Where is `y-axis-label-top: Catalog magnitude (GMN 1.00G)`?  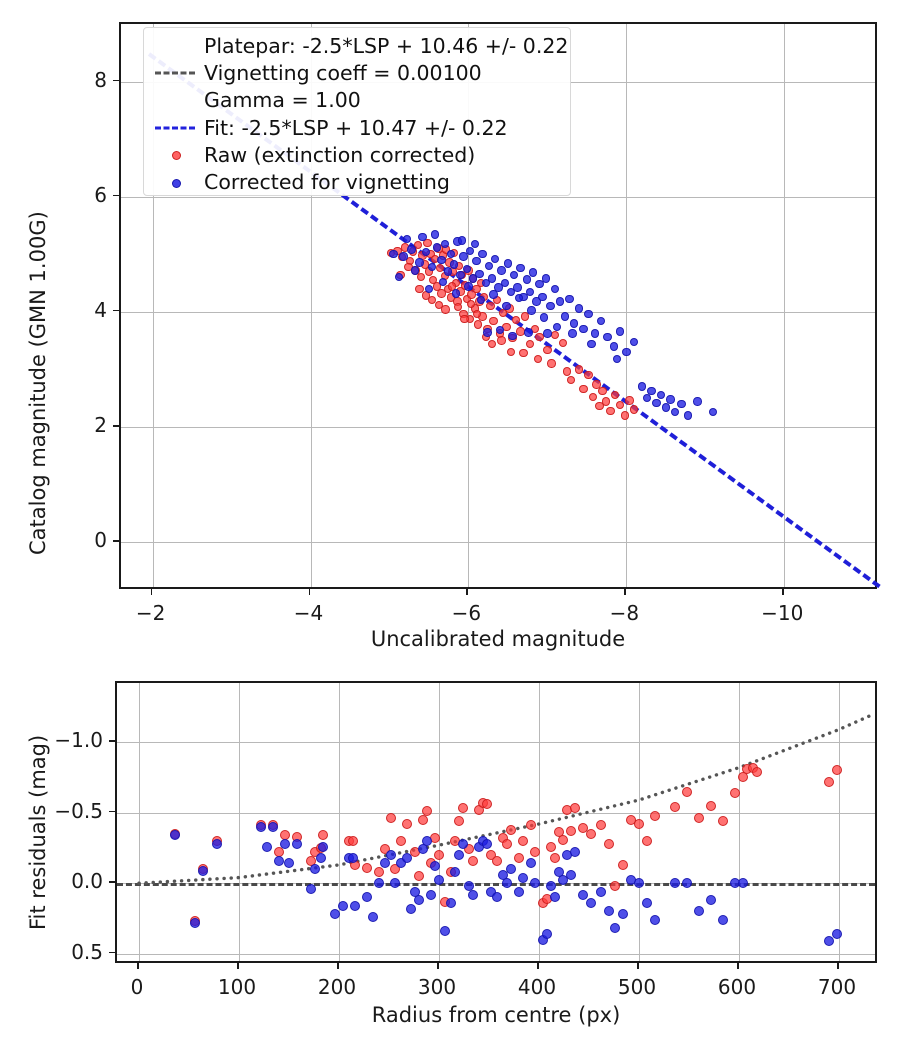 y-axis-label-top: Catalog magnitude (GMN 1.00G) is located at coordinates (38, 383).